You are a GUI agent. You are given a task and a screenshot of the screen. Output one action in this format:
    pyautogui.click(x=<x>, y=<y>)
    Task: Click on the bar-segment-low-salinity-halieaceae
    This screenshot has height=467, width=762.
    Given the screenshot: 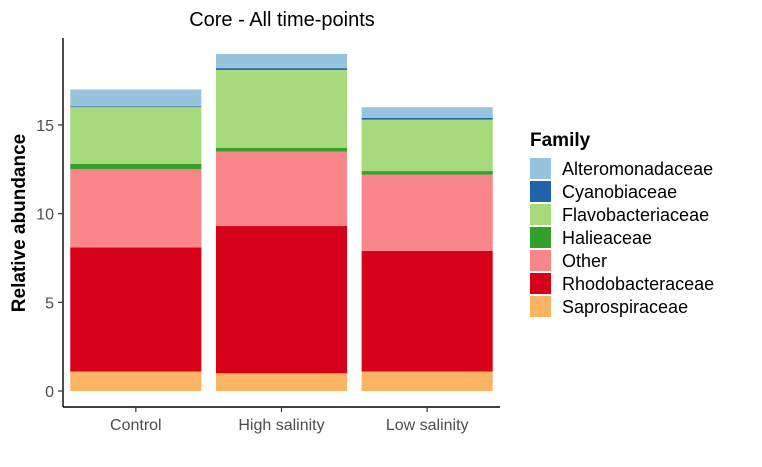 What is the action you would take?
    pyautogui.click(x=427, y=173)
    